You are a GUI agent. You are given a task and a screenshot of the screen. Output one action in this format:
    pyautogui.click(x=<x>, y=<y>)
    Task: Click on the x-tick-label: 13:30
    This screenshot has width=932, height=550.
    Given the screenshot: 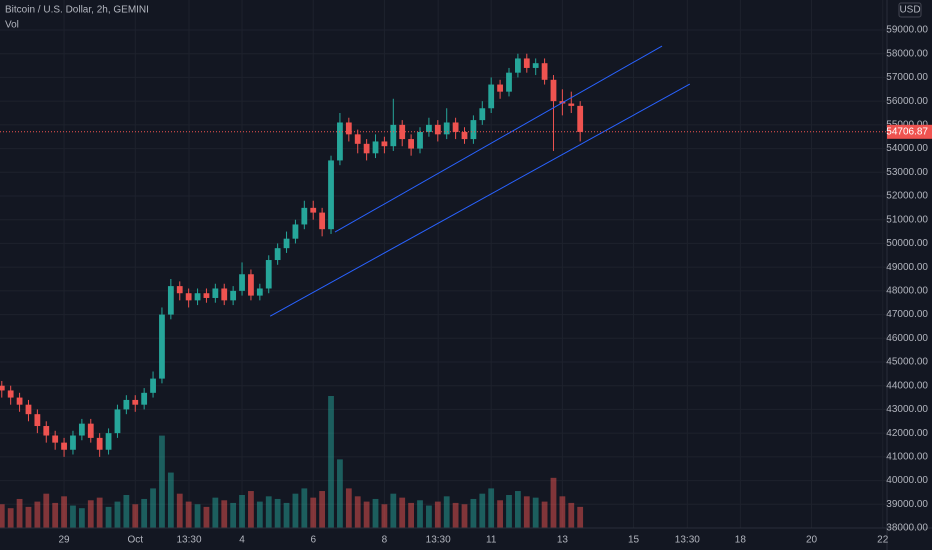 What is the action you would take?
    pyautogui.click(x=438, y=540)
    